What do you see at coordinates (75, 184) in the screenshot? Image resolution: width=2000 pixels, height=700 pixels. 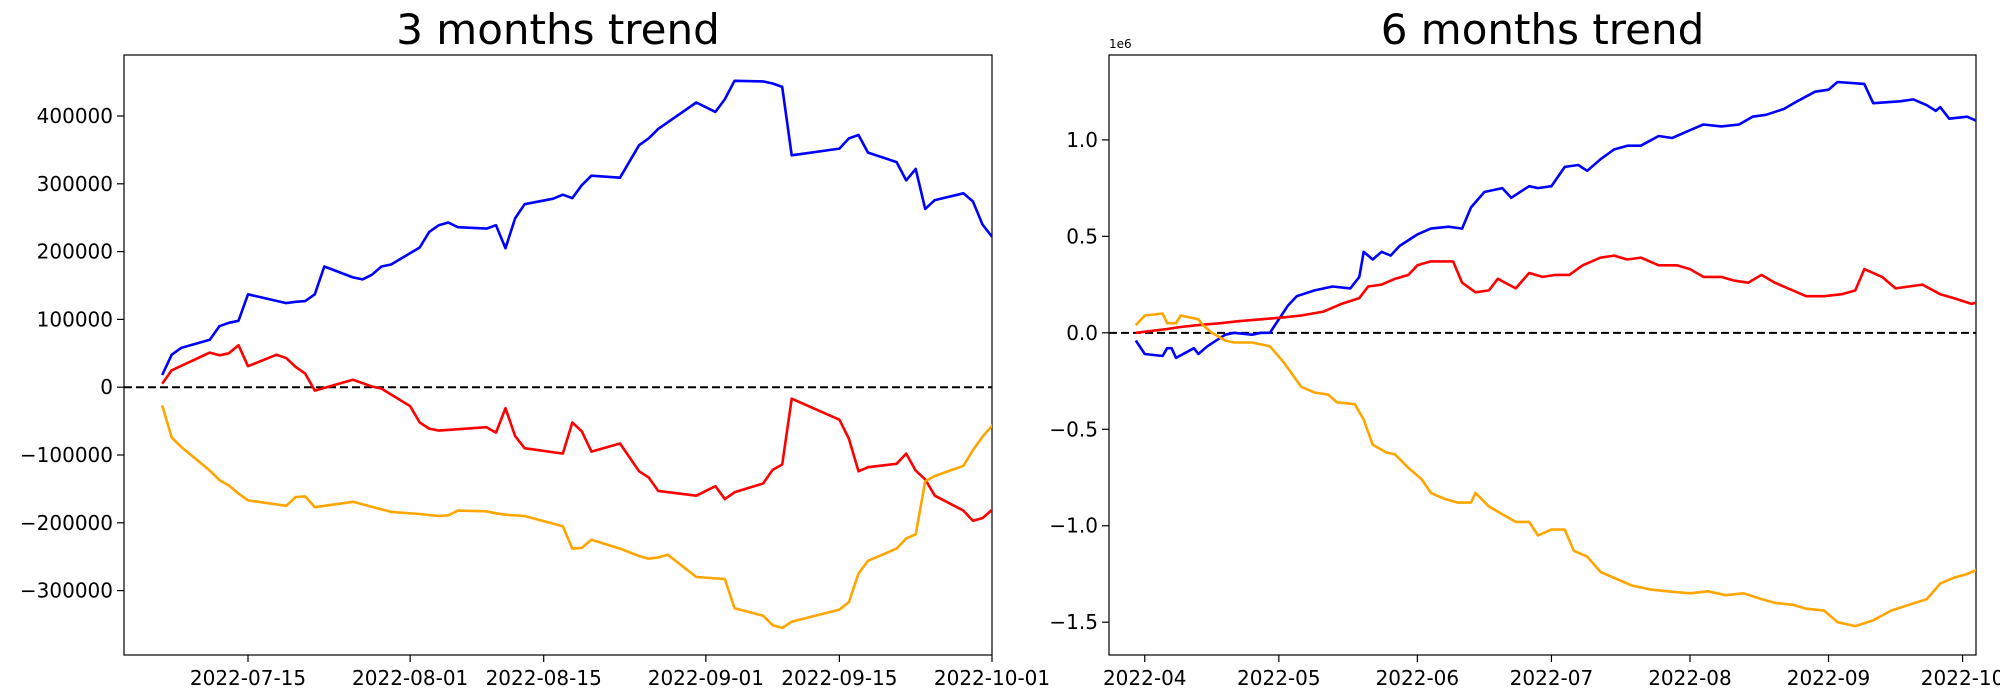 I see `y-tick-label: 300000` at bounding box center [75, 184].